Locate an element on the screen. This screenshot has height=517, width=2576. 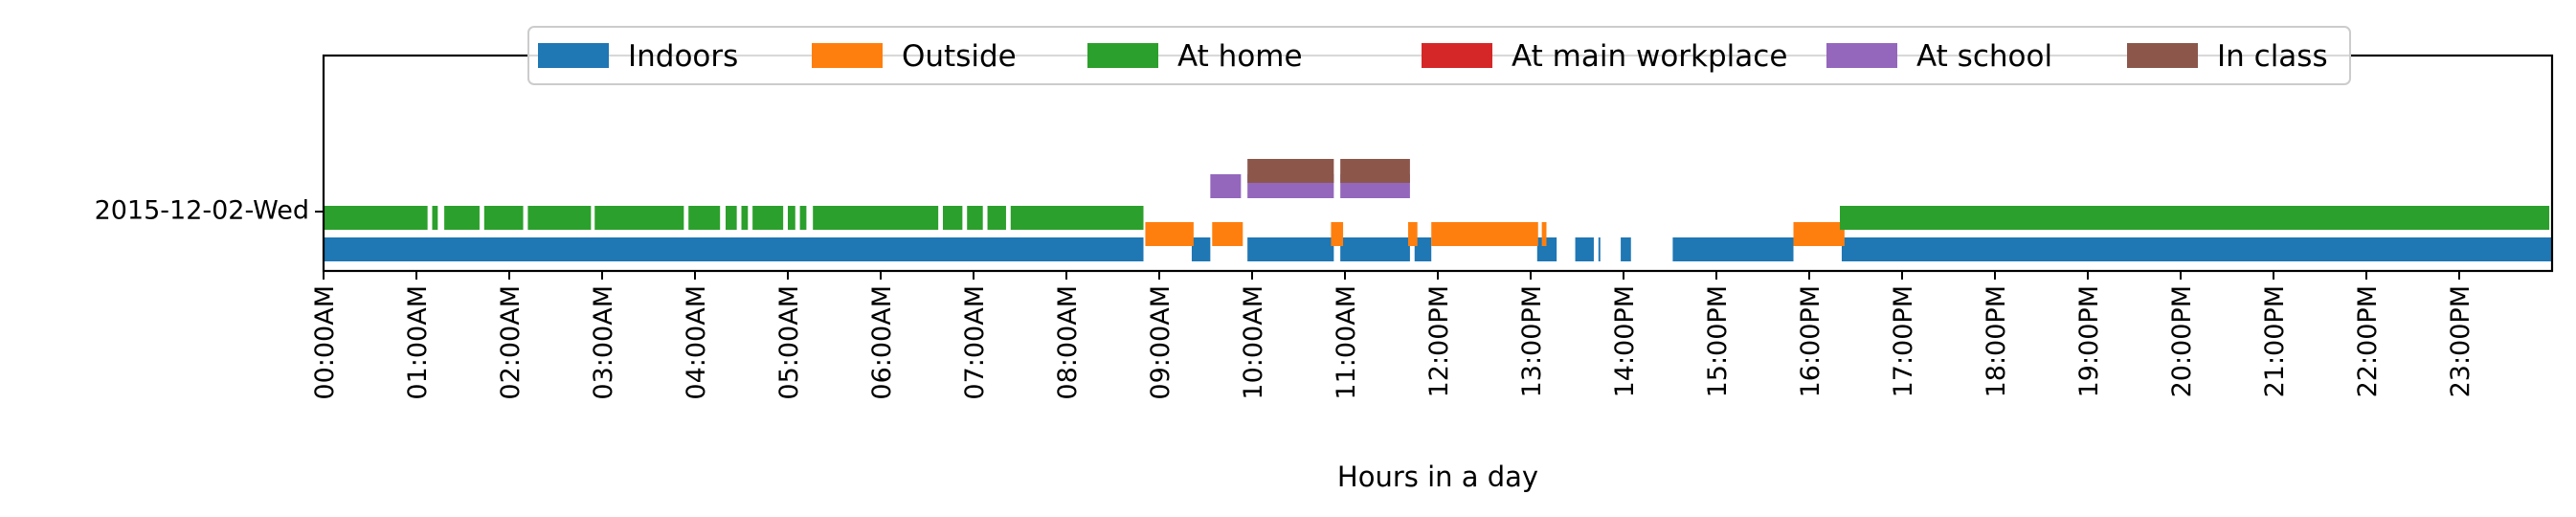
x-tick-label: 01:00AM is located at coordinates (418, 342).